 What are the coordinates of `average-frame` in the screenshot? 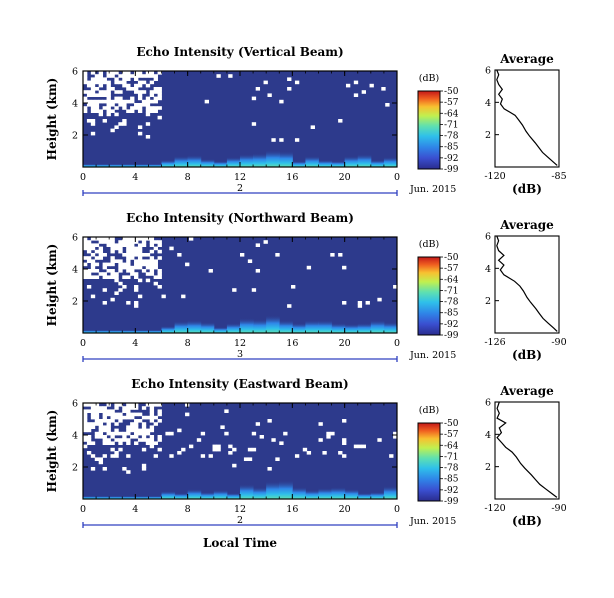 It's located at (527, 284).